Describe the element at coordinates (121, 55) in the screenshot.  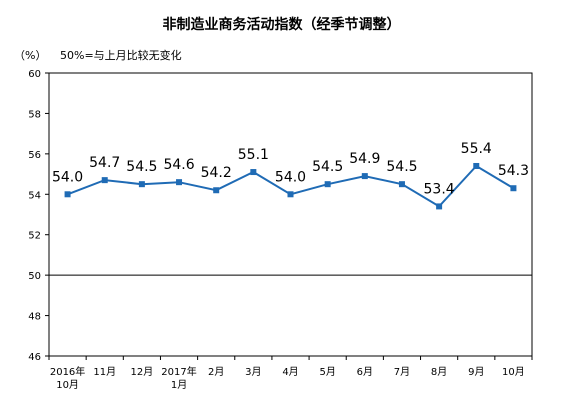
I see `reference-note: 50%=与上月比较无变化` at that location.